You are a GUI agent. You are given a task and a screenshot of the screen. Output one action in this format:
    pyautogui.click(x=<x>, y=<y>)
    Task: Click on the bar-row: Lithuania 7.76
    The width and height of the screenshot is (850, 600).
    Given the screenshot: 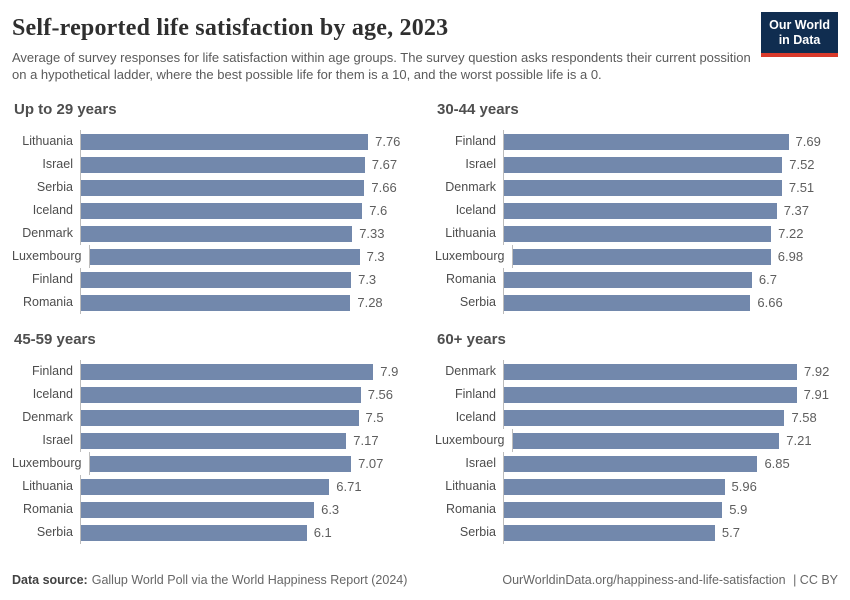 What is the action you would take?
    pyautogui.click(x=213, y=141)
    